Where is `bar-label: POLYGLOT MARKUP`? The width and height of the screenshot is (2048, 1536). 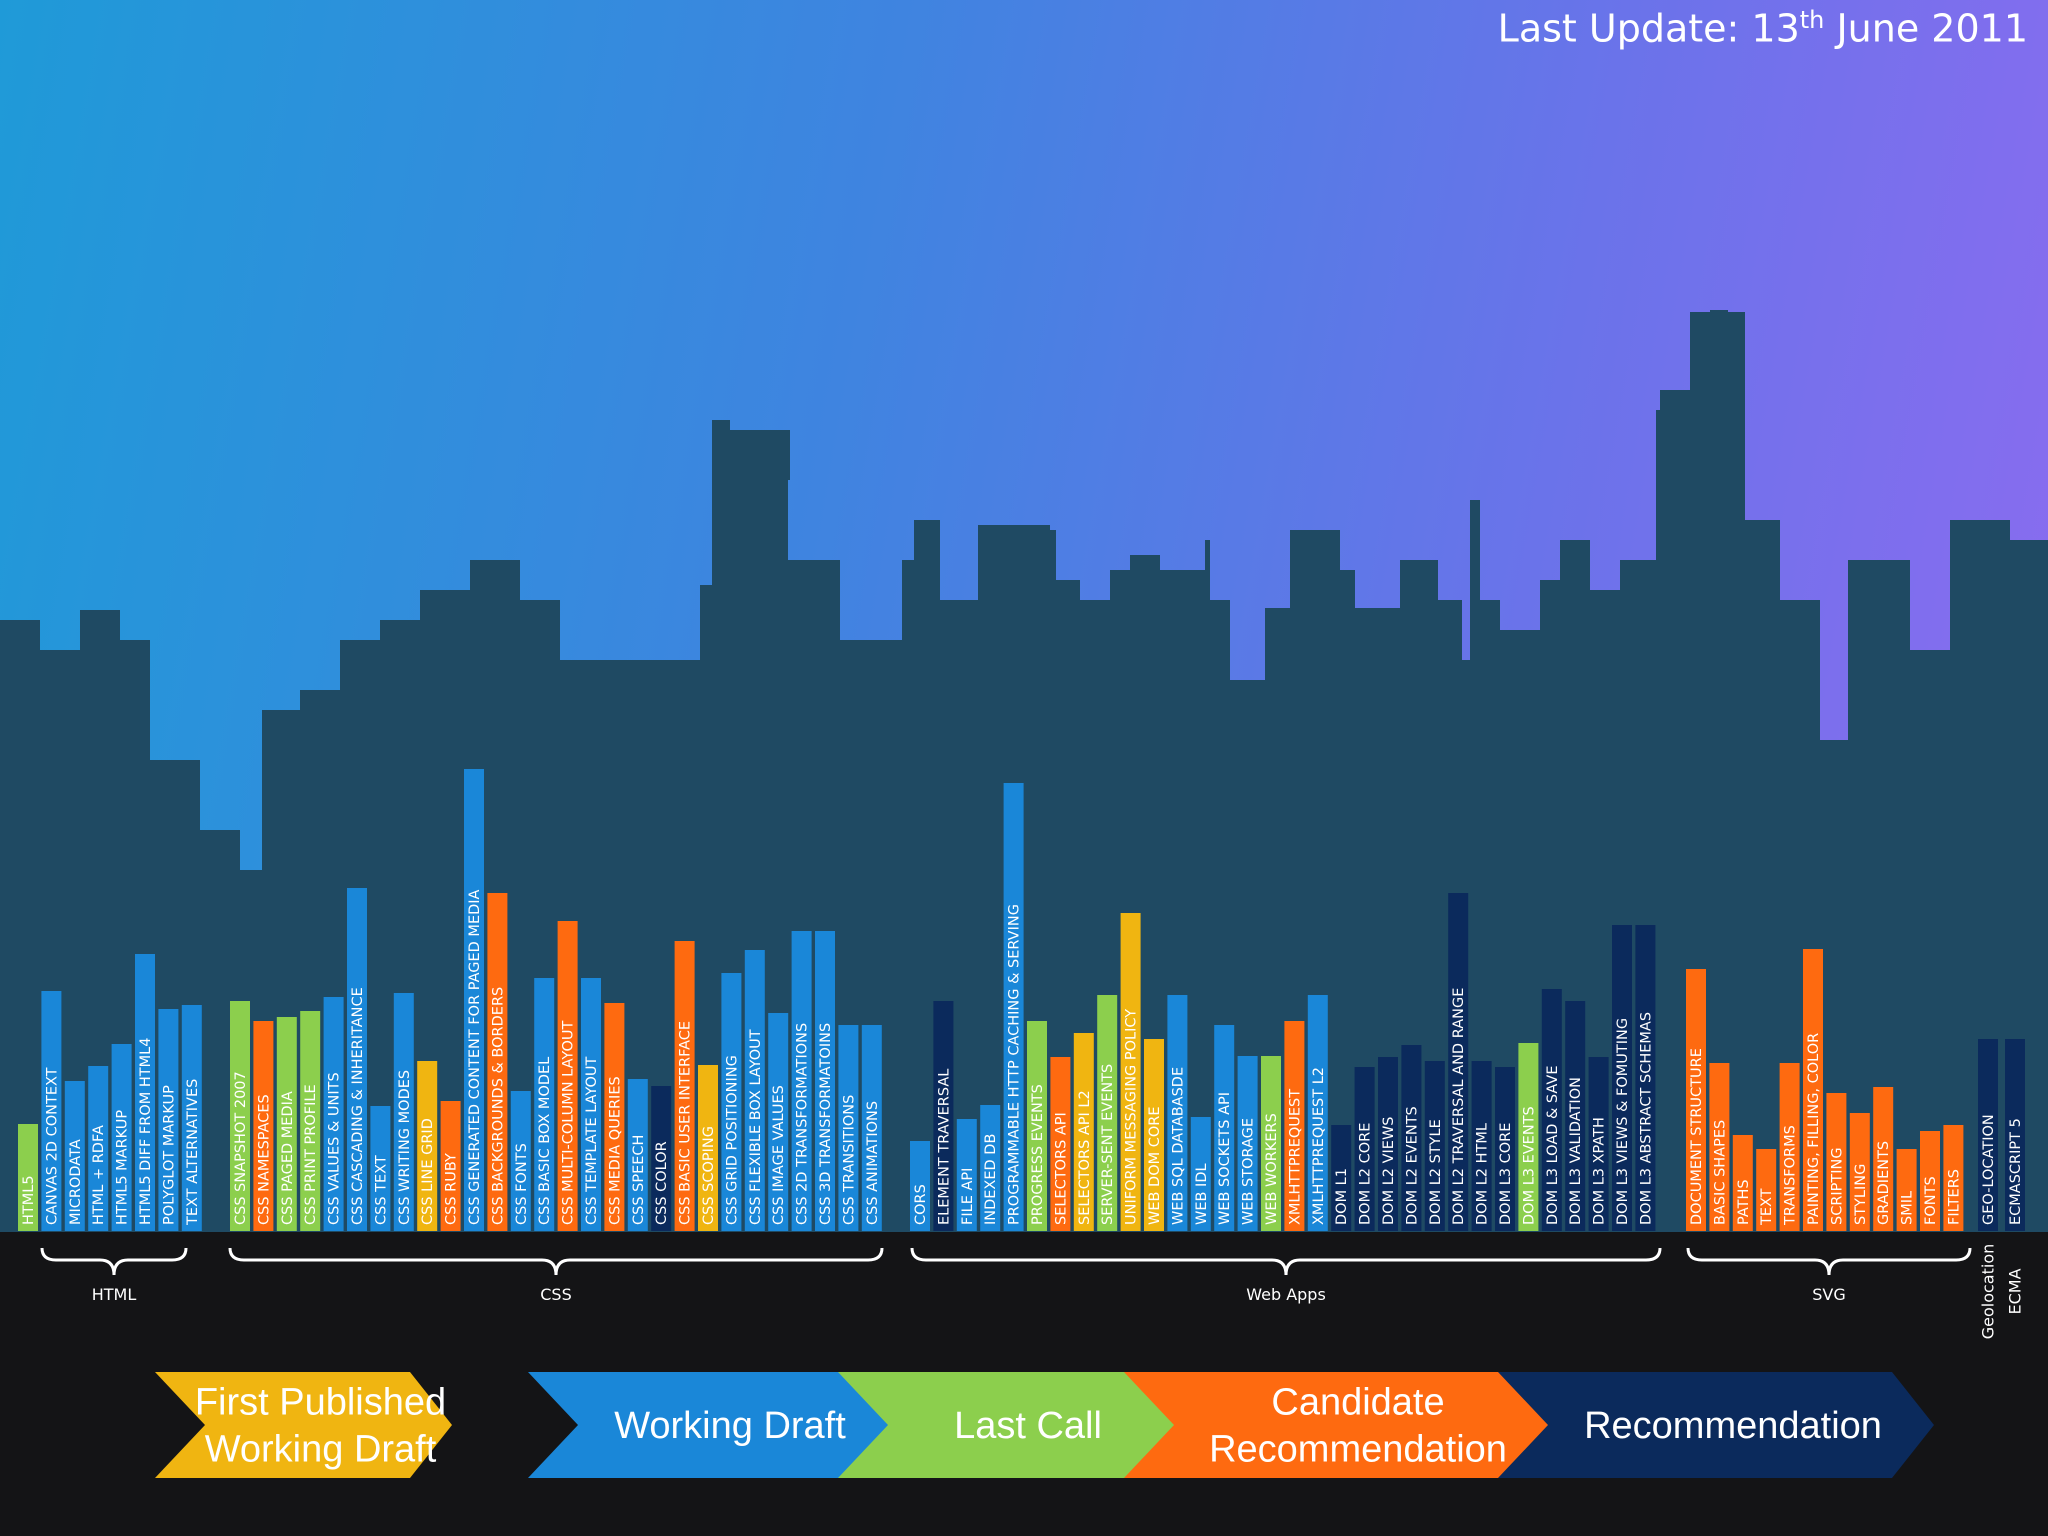 bar-label: POLYGLOT MARKUP is located at coordinates (169, 1155).